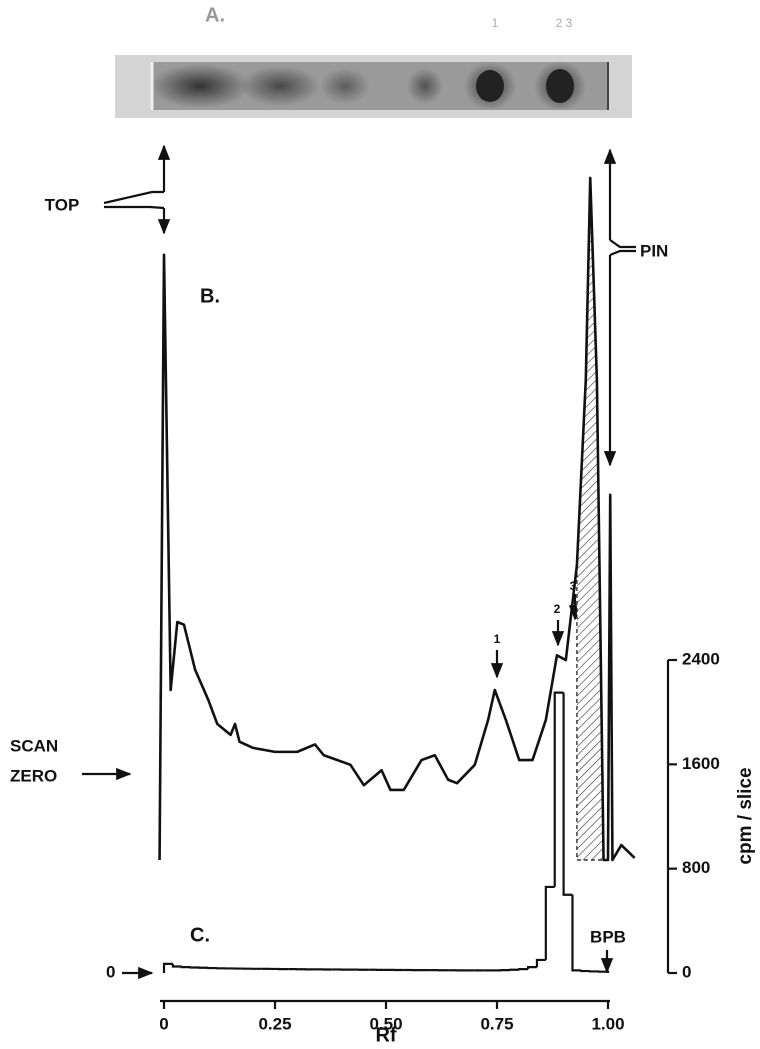 The height and width of the screenshot is (1049, 760). Describe the element at coordinates (274, 1023) in the screenshot. I see `x-tick-label: 0.25` at that location.